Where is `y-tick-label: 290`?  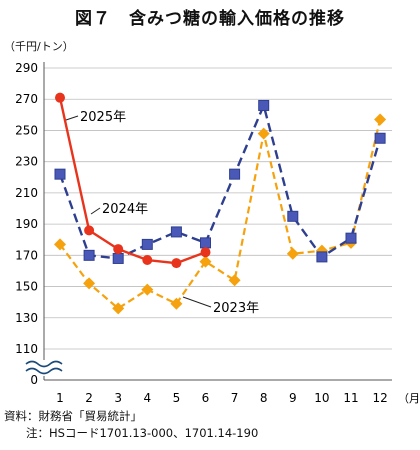
y-tick-label: 290 is located at coordinates (26, 68).